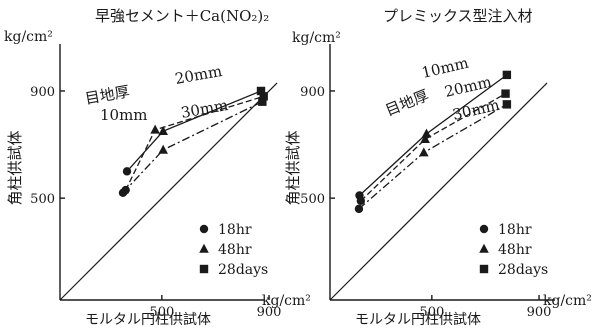  I want to click on series-10mm: 10mm, so click(183, 131).